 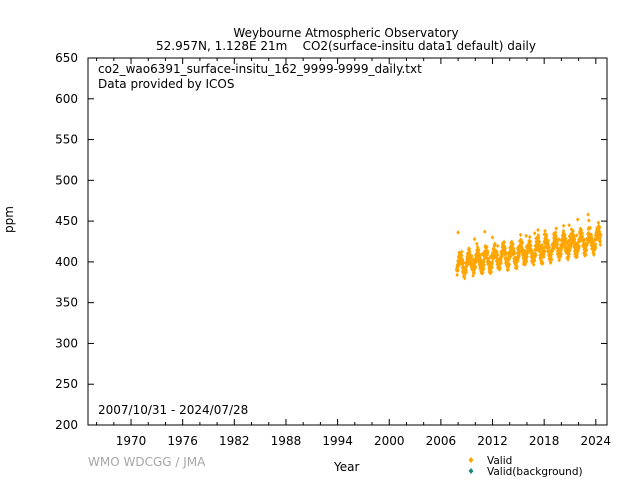 What do you see at coordinates (66, 180) in the screenshot?
I see `y-tick-label: 500` at bounding box center [66, 180].